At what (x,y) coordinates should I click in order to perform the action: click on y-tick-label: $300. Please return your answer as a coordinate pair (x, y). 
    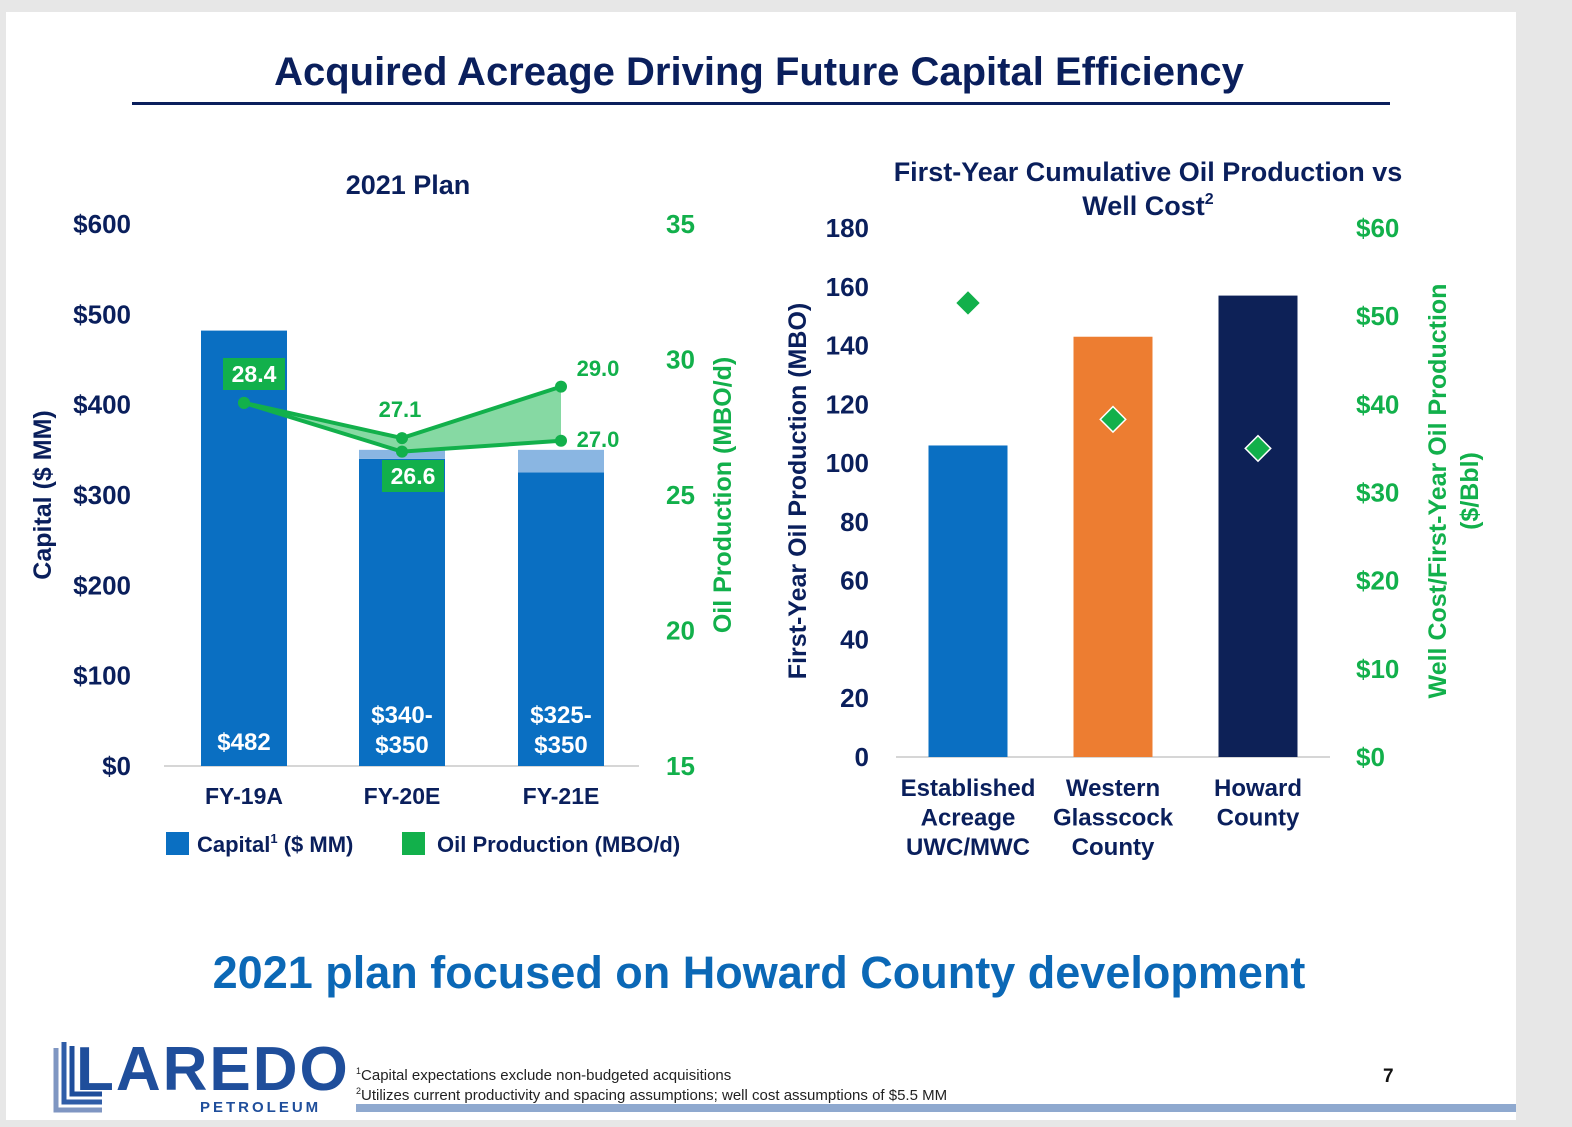
    Looking at the image, I should click on (102, 495).